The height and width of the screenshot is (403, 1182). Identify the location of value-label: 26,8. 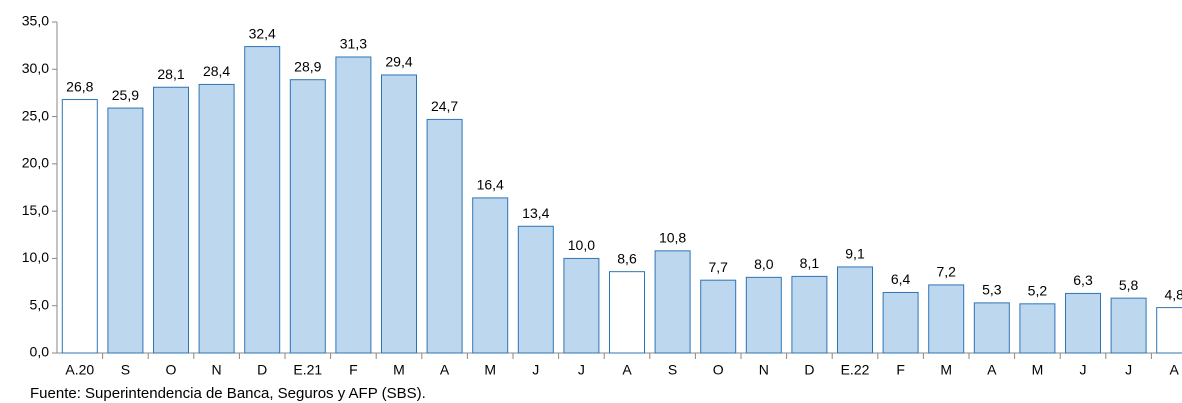
(79, 86).